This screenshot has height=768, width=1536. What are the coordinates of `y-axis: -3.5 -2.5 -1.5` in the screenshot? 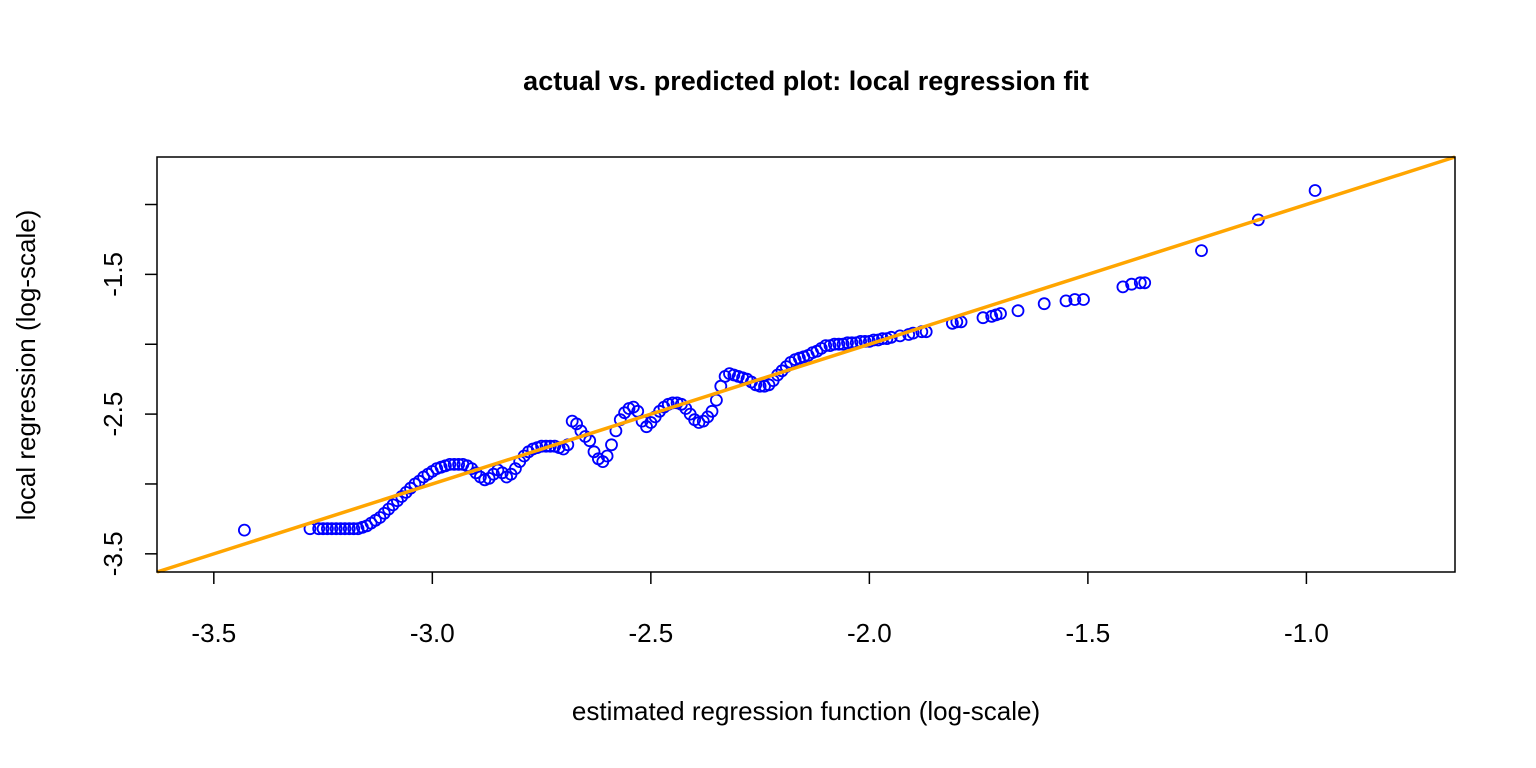 It's located at (127, 389).